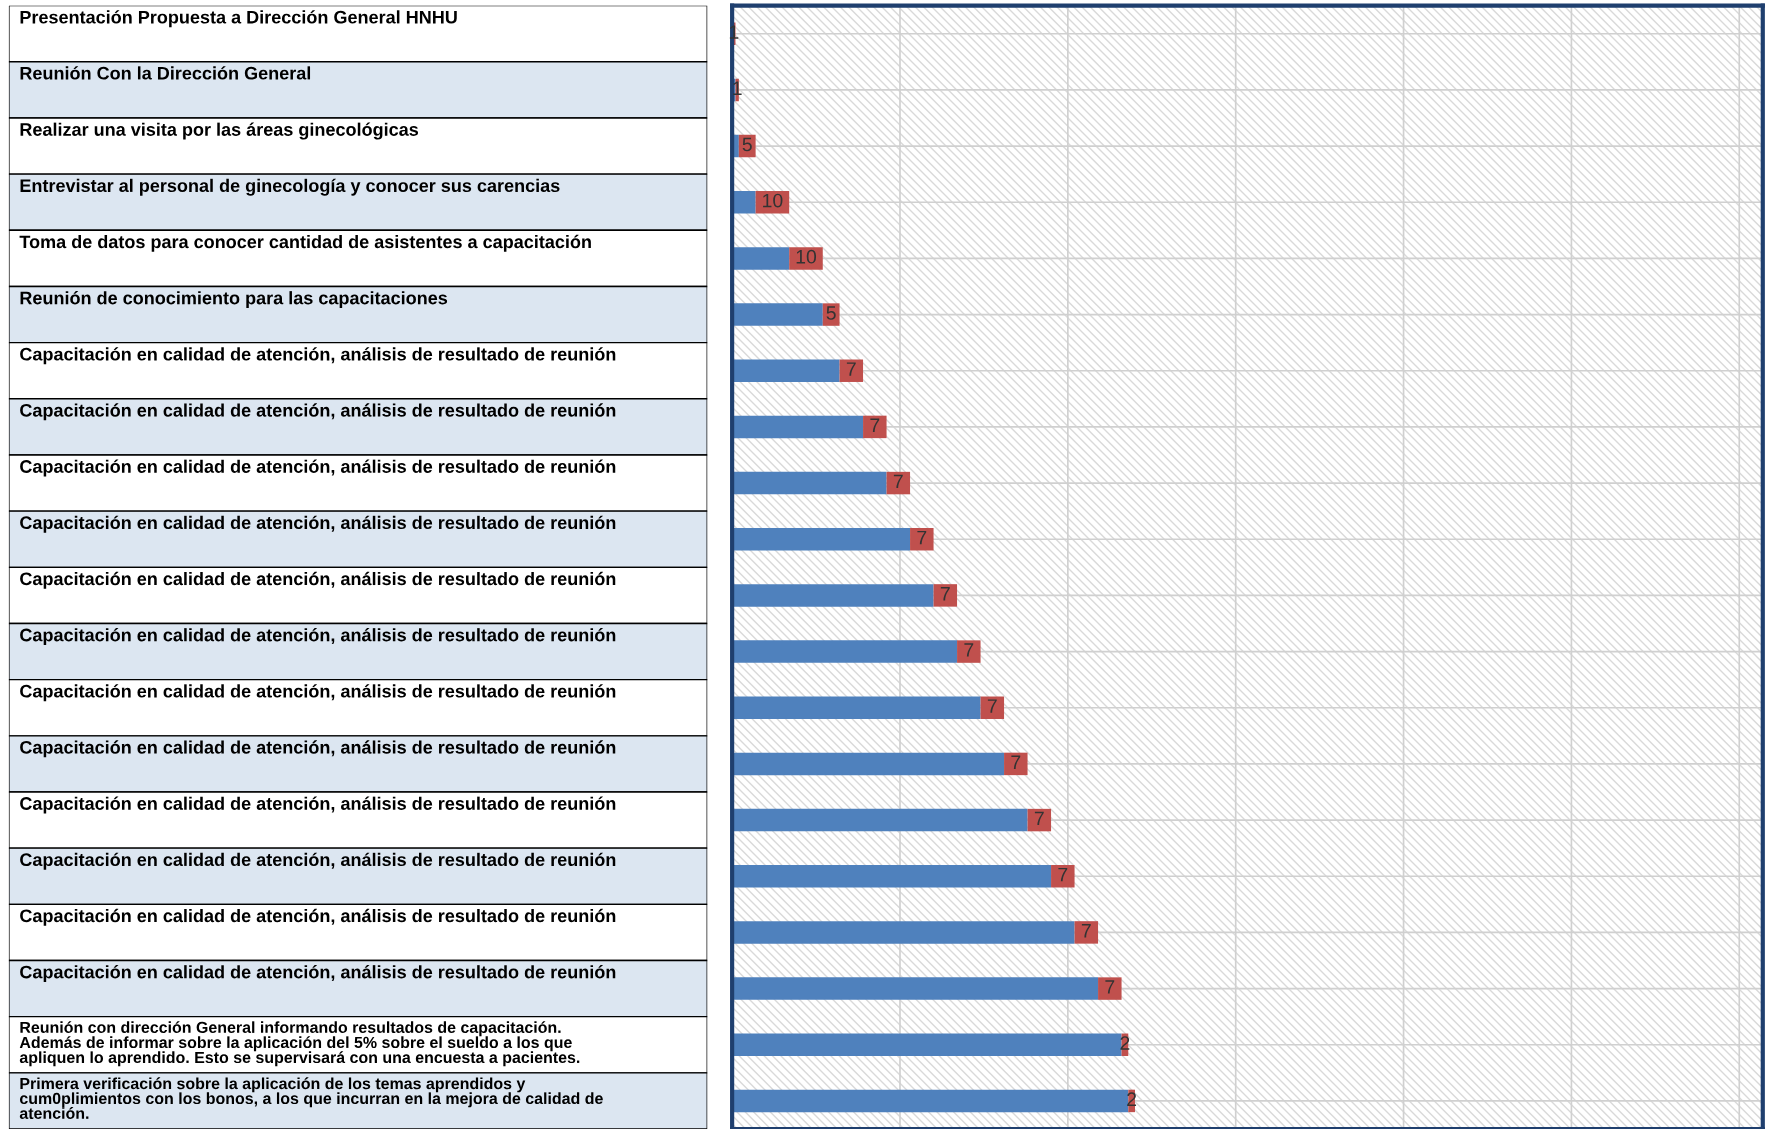 The width and height of the screenshot is (1777, 1129). Describe the element at coordinates (311, 1098) in the screenshot. I see `y-tick-label: Primera verificación sobre la aplicación de los temas aprendidos y cum0plimientos con los bonos, a los que incurran en la mejora de calidad de atención.` at that location.